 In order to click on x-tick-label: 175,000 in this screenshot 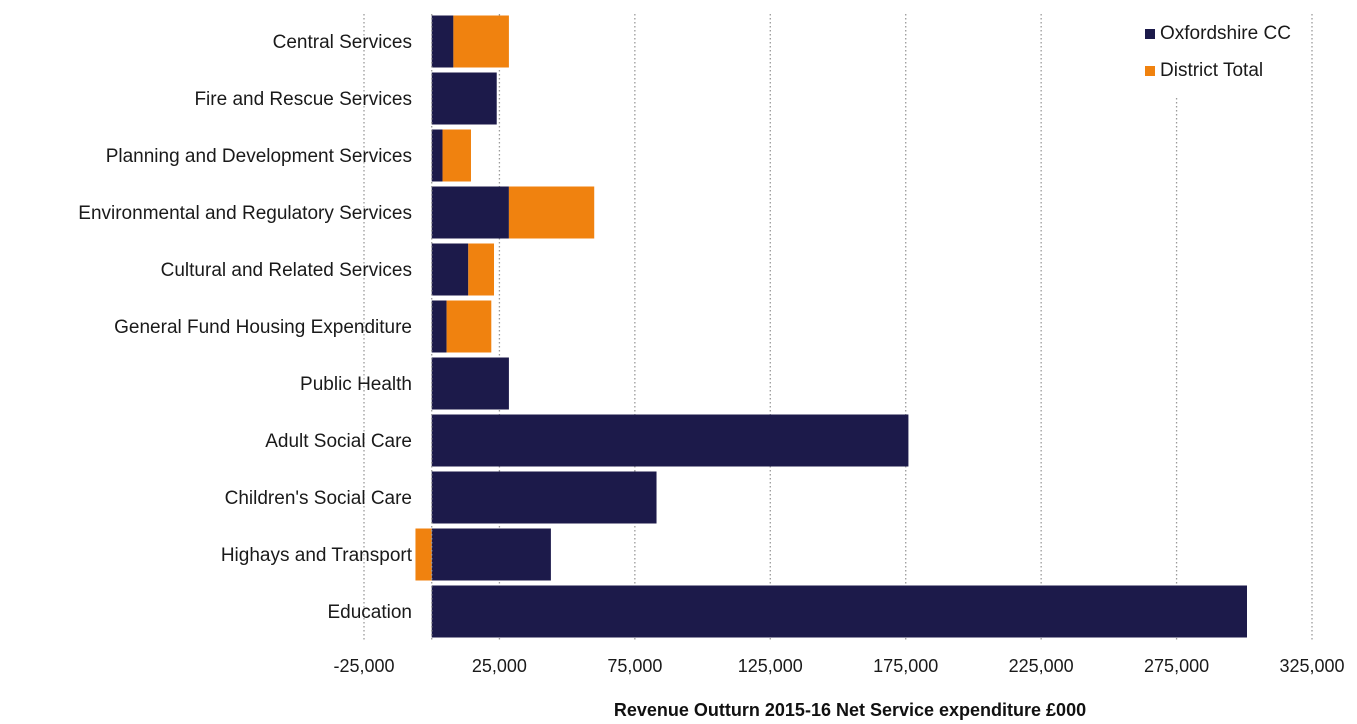, I will do `click(905, 666)`.